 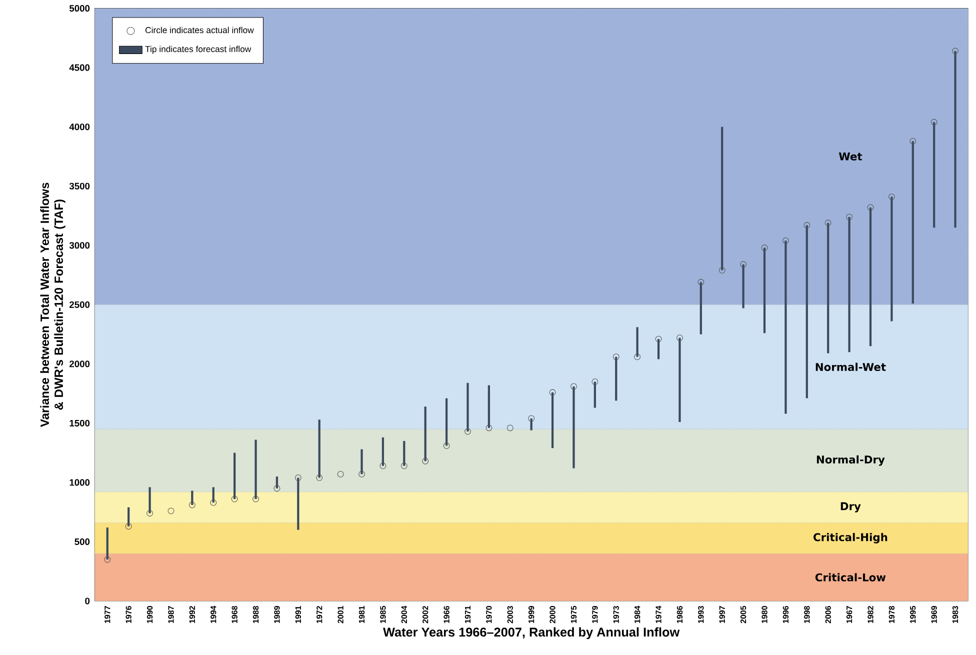 What do you see at coordinates (80, 423) in the screenshot?
I see `y-tick-label: 1500` at bounding box center [80, 423].